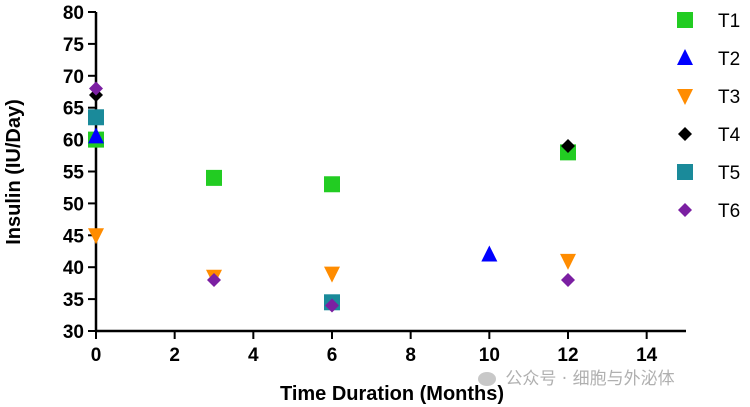 Image resolution: width=750 pixels, height=407 pixels. Describe the element at coordinates (96, 117) in the screenshot. I see `data-point-t5` at that location.